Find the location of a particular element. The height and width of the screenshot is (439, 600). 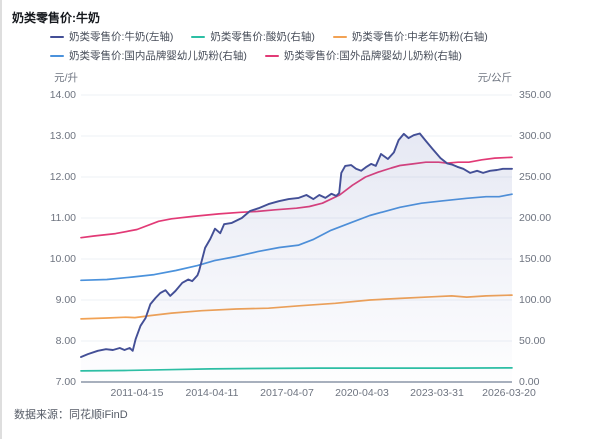

x-axis-tick: 2014-04-11 is located at coordinates (212, 393).